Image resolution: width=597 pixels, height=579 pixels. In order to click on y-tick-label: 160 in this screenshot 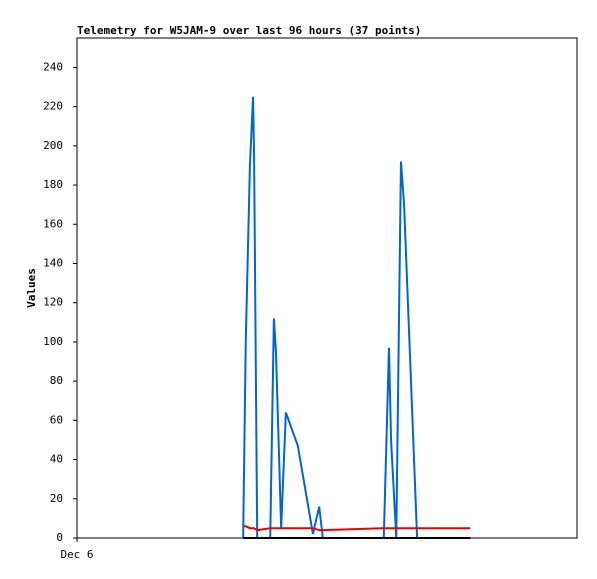, I will do `click(53, 223)`.